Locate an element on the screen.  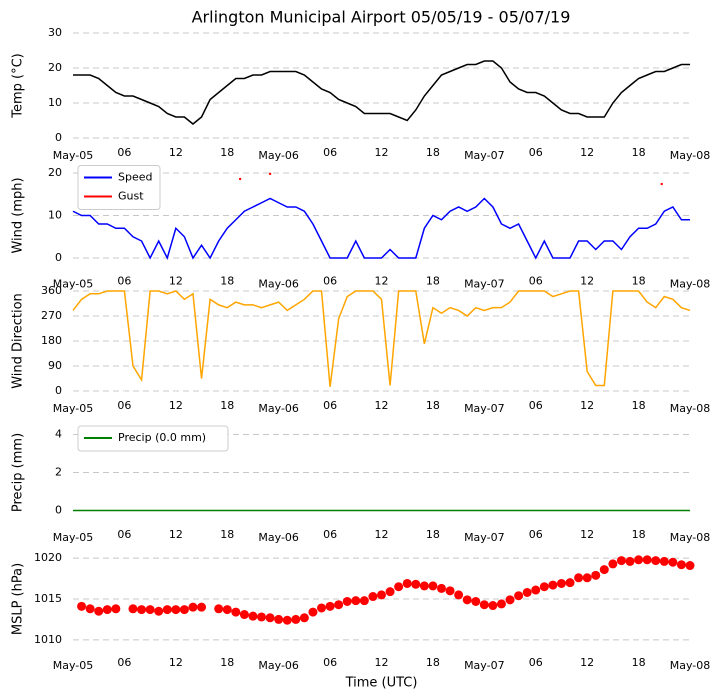
y-tick-label: 1010 is located at coordinates (48, 639).